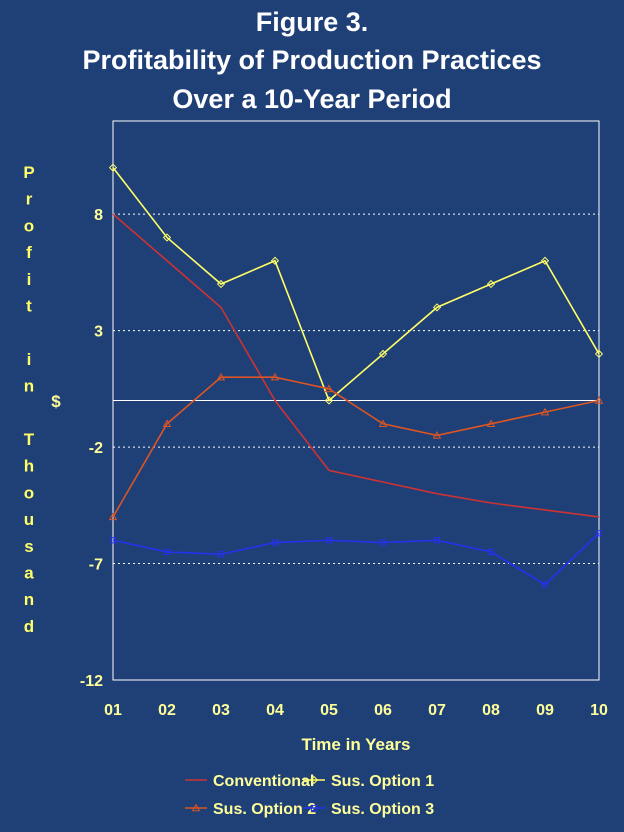 This screenshot has width=624, height=832. What do you see at coordinates (263, 781) in the screenshot?
I see `legend-label: Conventional` at bounding box center [263, 781].